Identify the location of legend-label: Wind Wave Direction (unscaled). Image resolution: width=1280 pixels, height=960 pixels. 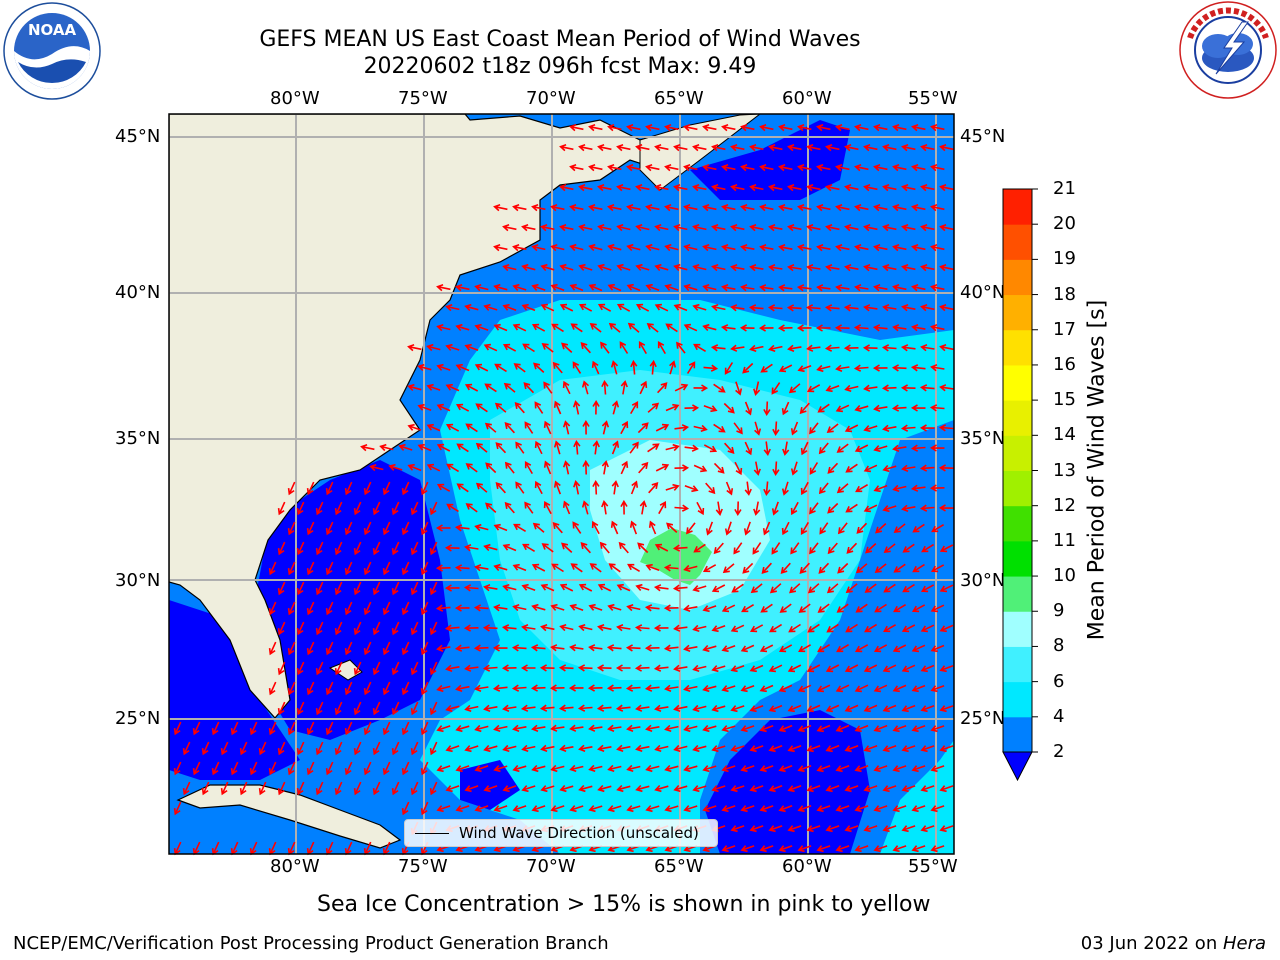
(579, 833).